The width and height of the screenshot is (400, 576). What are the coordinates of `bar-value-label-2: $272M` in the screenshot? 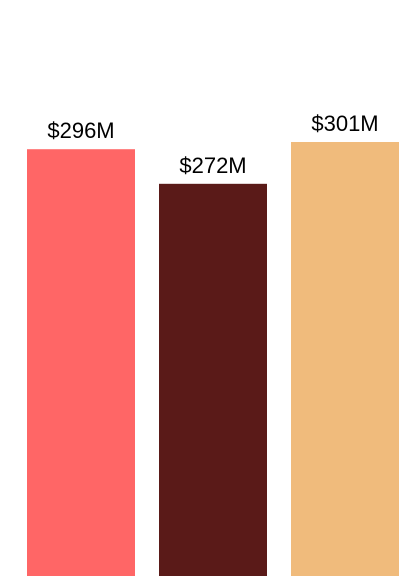 It's located at (212, 165).